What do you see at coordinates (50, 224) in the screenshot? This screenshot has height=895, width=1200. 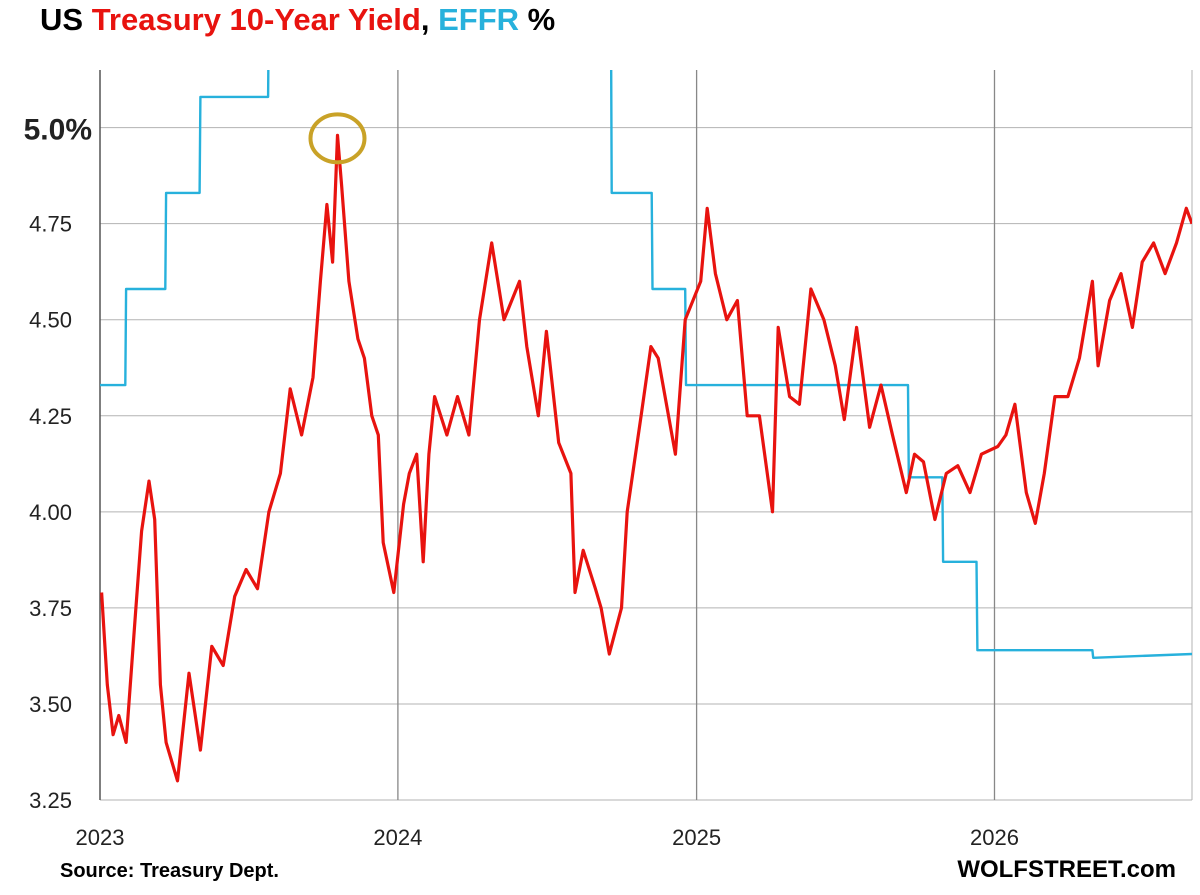 I see `y-tick-label: 4.75` at bounding box center [50, 224].